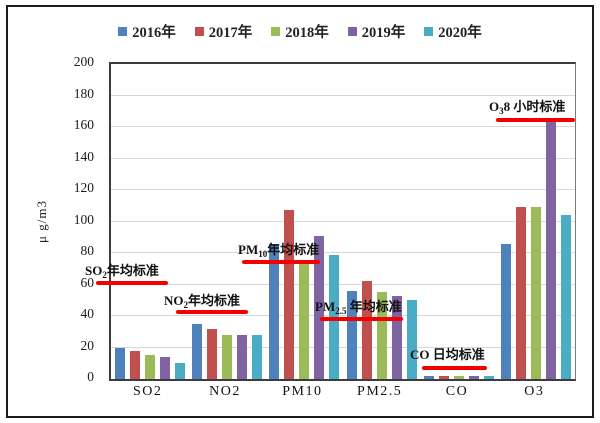  Describe the element at coordinates (83, 187) in the screenshot. I see `y-tick-label: 120` at that location.